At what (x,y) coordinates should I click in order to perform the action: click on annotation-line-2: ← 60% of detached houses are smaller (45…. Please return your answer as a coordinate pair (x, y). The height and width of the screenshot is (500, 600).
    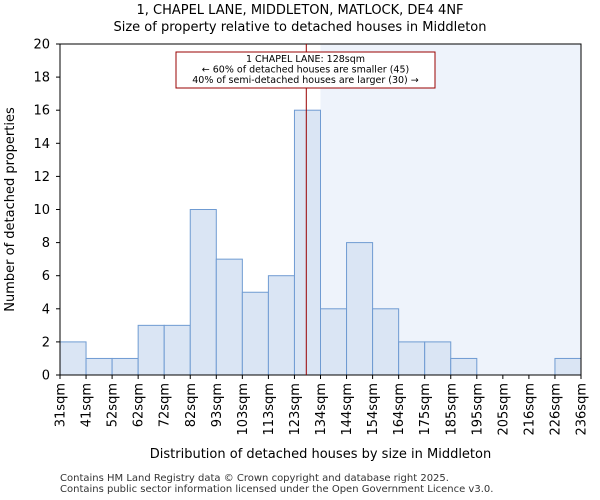
    Looking at the image, I should click on (305, 70).